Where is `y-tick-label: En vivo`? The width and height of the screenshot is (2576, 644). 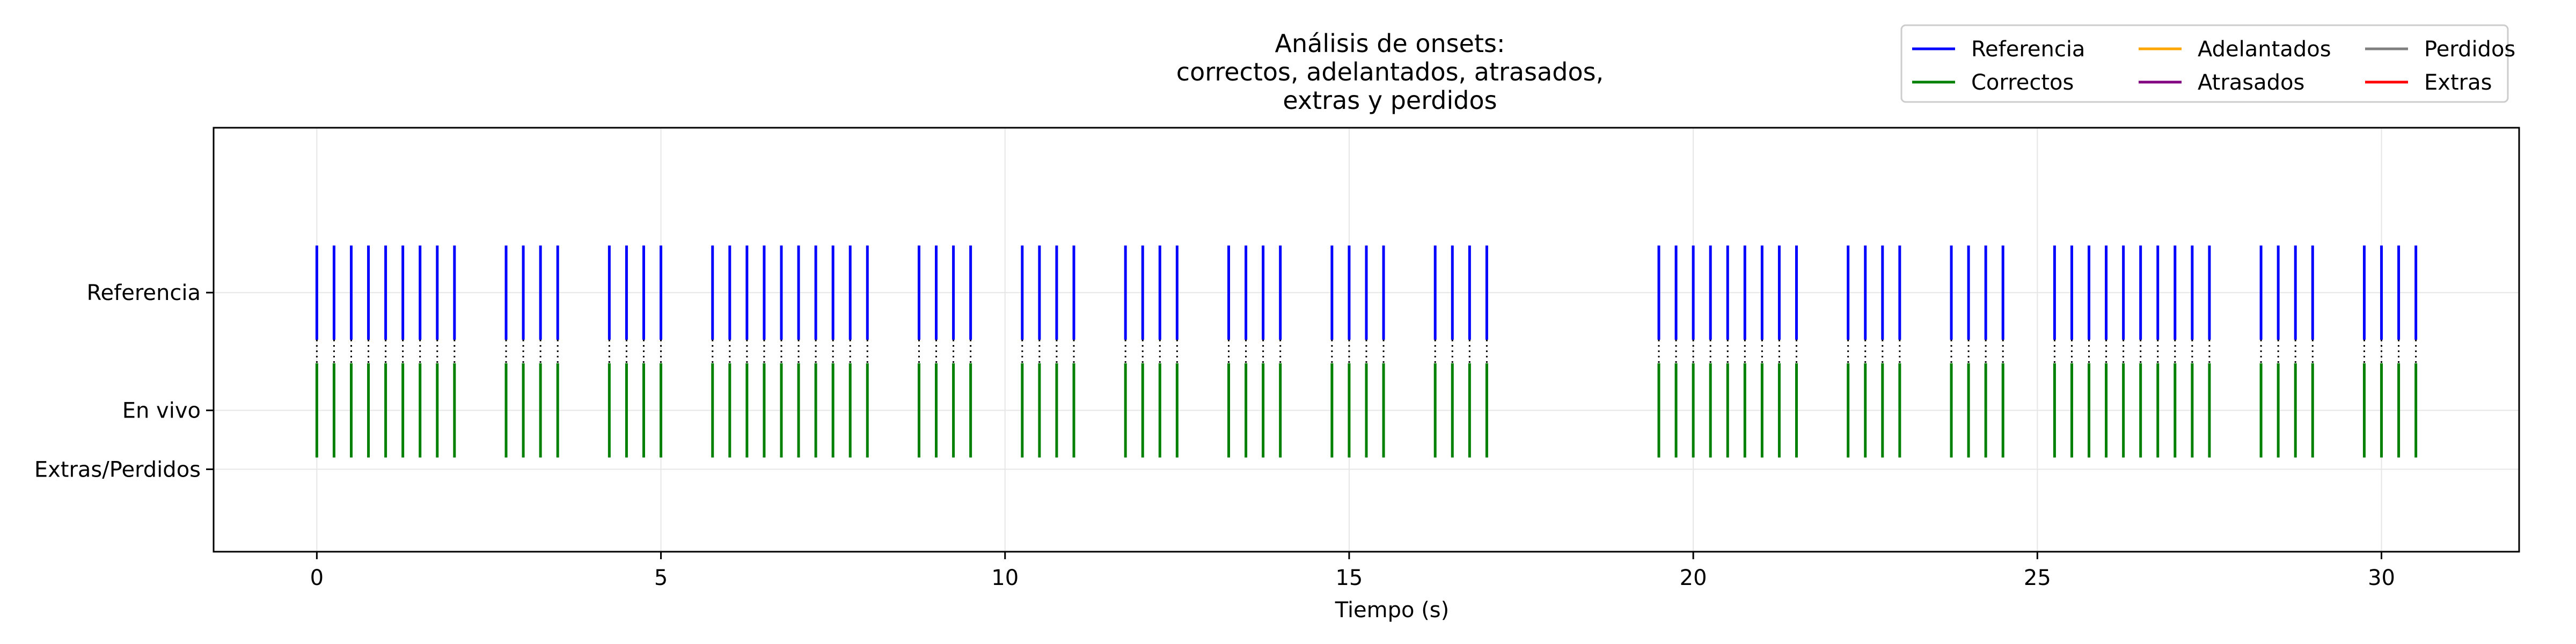 y-tick-label: En vivo is located at coordinates (161, 411).